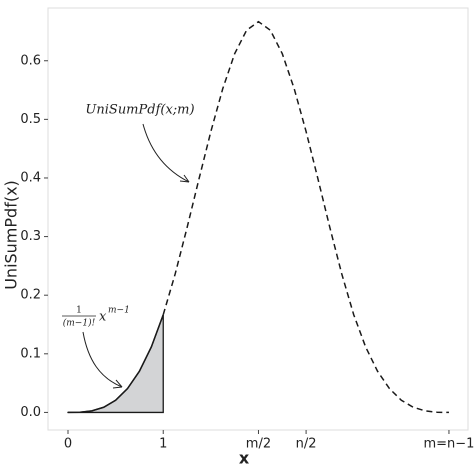  I want to click on y-tick-label: 0.1, so click(30, 353).